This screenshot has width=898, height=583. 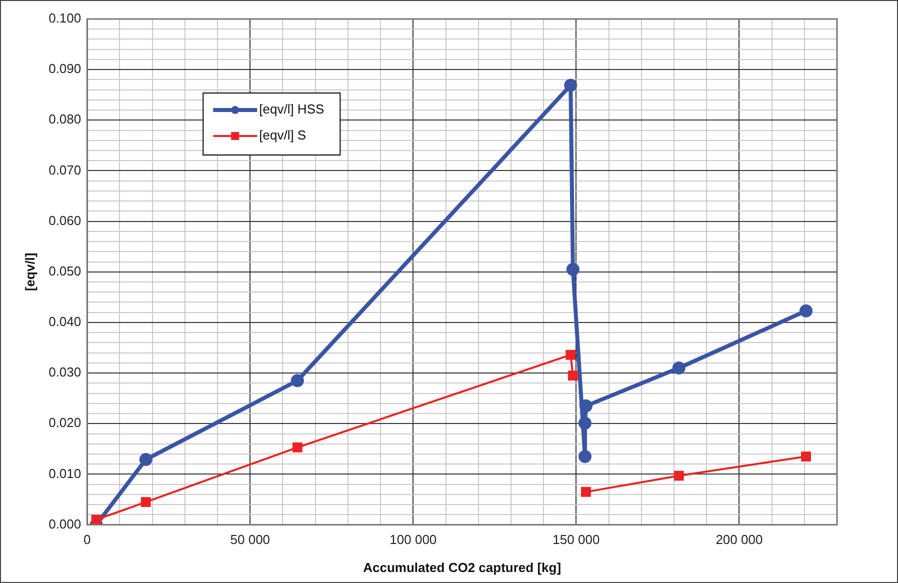 I want to click on y-tick-label: 0.040, so click(x=65, y=322).